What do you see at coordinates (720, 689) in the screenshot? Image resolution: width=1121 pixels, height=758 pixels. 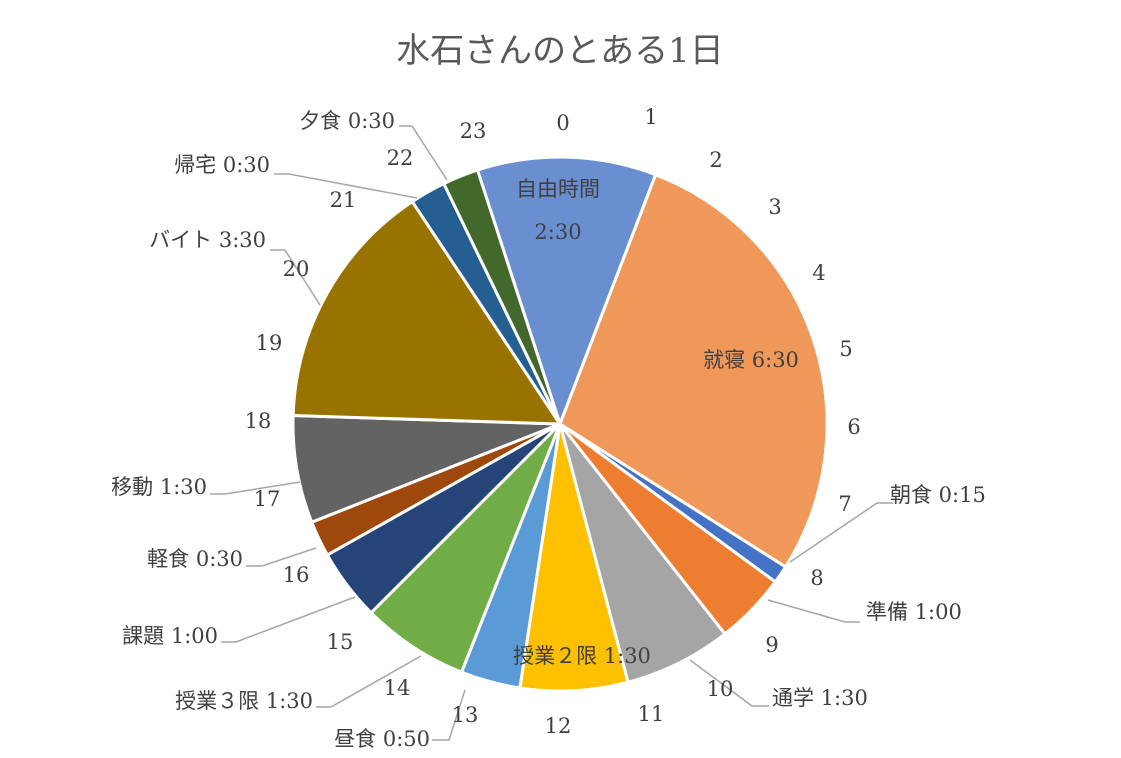 I see `hour-tick-label: 10` at bounding box center [720, 689].